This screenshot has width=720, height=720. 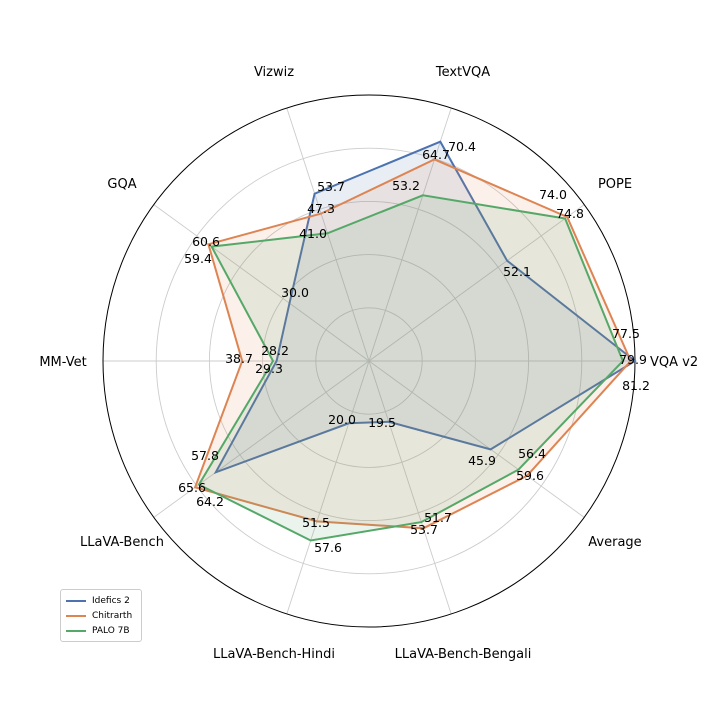 I want to click on value-label: 60.6, so click(x=206, y=241).